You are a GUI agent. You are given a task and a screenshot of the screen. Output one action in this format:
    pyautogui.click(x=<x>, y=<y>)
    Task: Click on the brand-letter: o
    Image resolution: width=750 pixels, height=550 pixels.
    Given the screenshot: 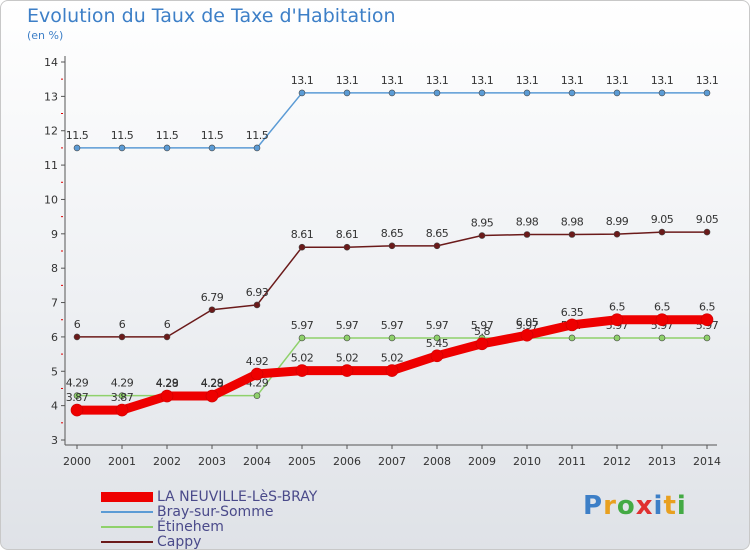 What is the action you would take?
    pyautogui.click(x=626, y=506)
    